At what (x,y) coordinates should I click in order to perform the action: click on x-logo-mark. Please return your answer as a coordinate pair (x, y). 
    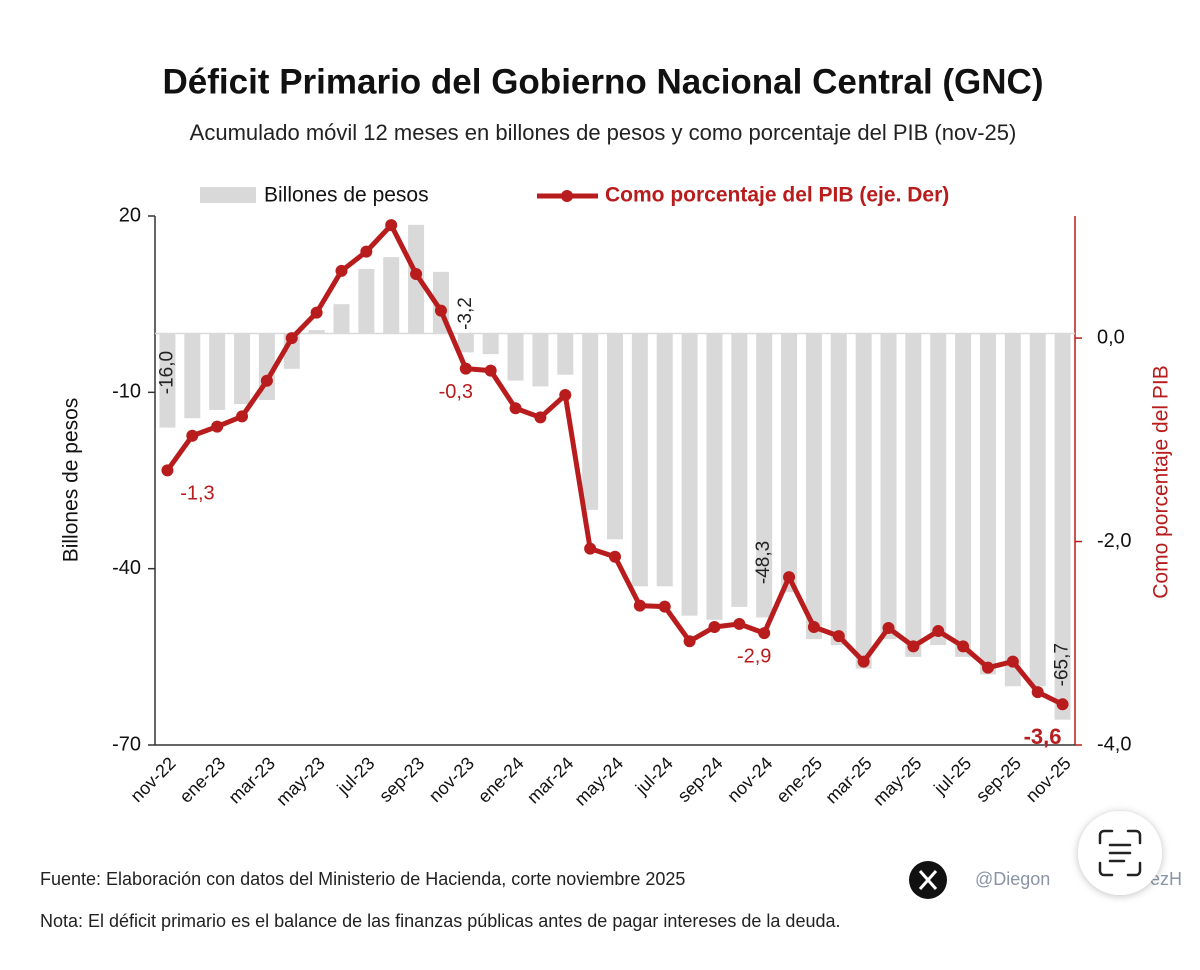
    Looking at the image, I should click on (928, 880).